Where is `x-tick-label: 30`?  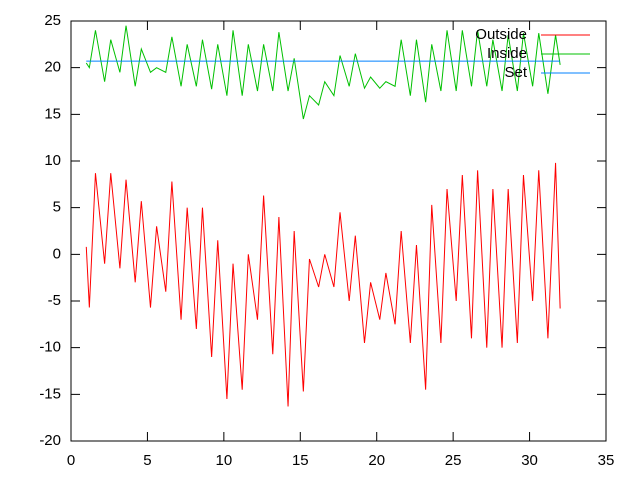
x-tick-label: 30 is located at coordinates (529, 460).